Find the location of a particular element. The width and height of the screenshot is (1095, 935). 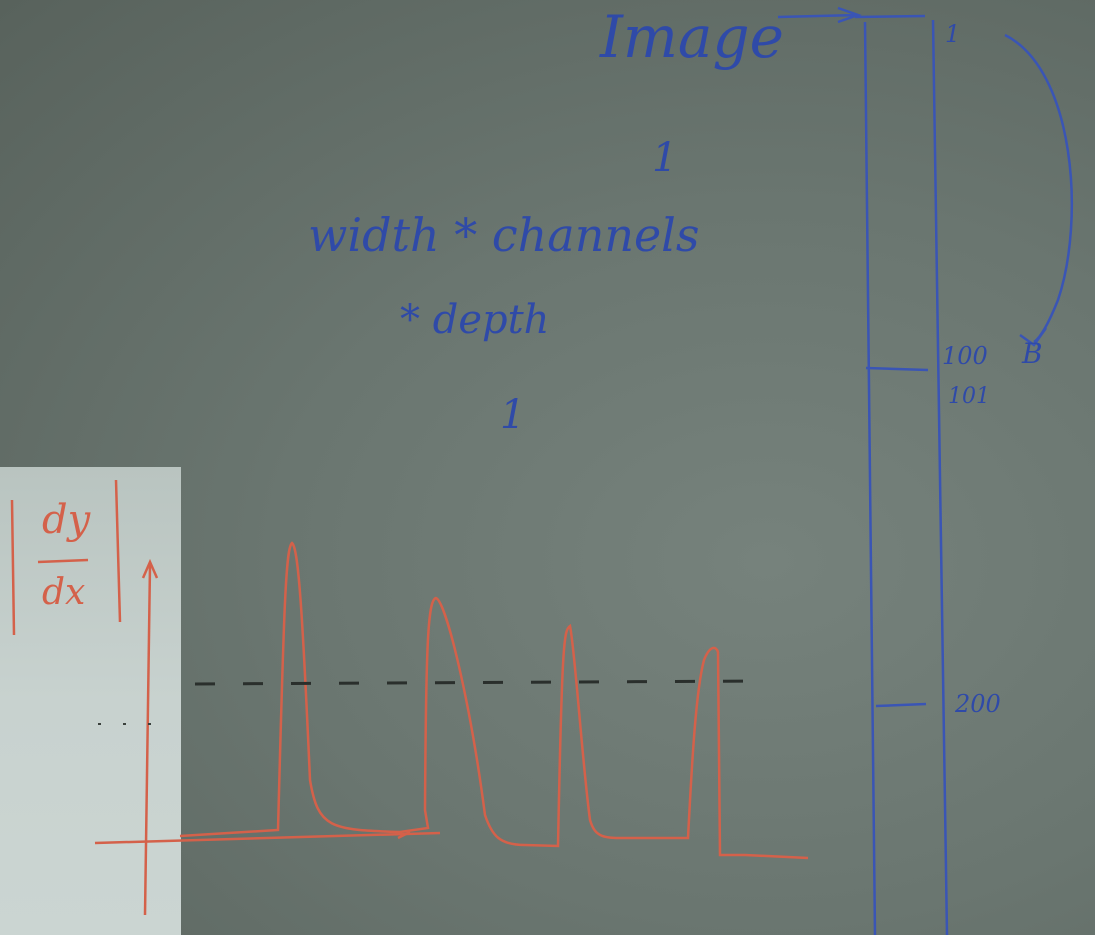

scale-label-100: 100 is located at coordinates (965, 356).